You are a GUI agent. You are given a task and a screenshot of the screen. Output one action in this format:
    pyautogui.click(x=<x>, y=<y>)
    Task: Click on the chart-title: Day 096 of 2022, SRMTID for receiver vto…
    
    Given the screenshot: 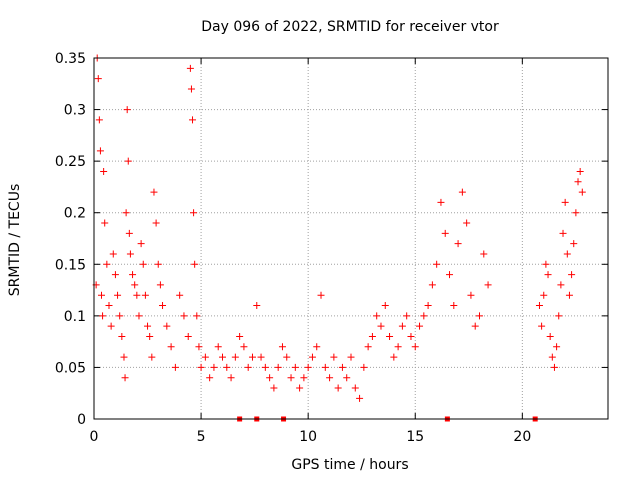 What is the action you would take?
    pyautogui.click(x=350, y=27)
    